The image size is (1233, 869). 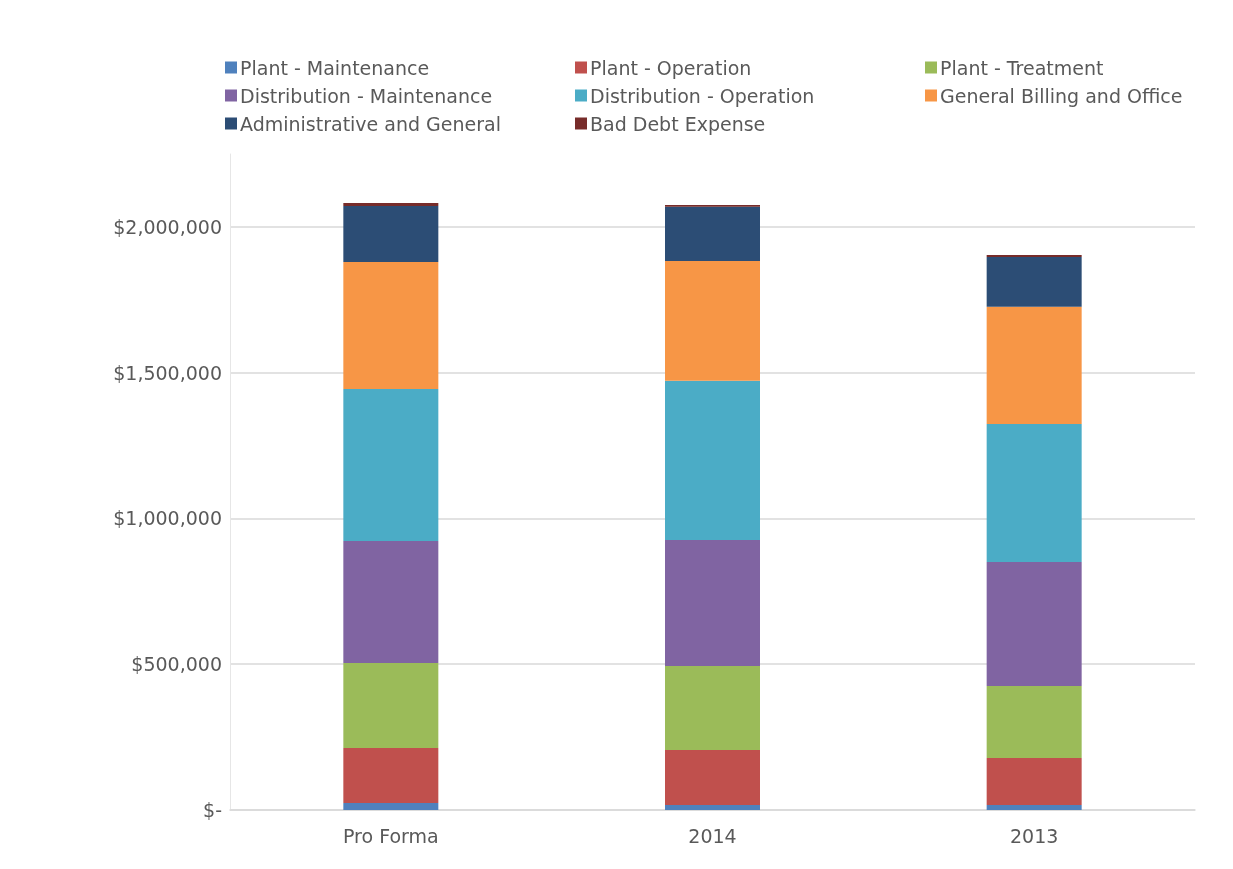 I want to click on x-tick-label: Pro Forma, so click(x=390, y=835).